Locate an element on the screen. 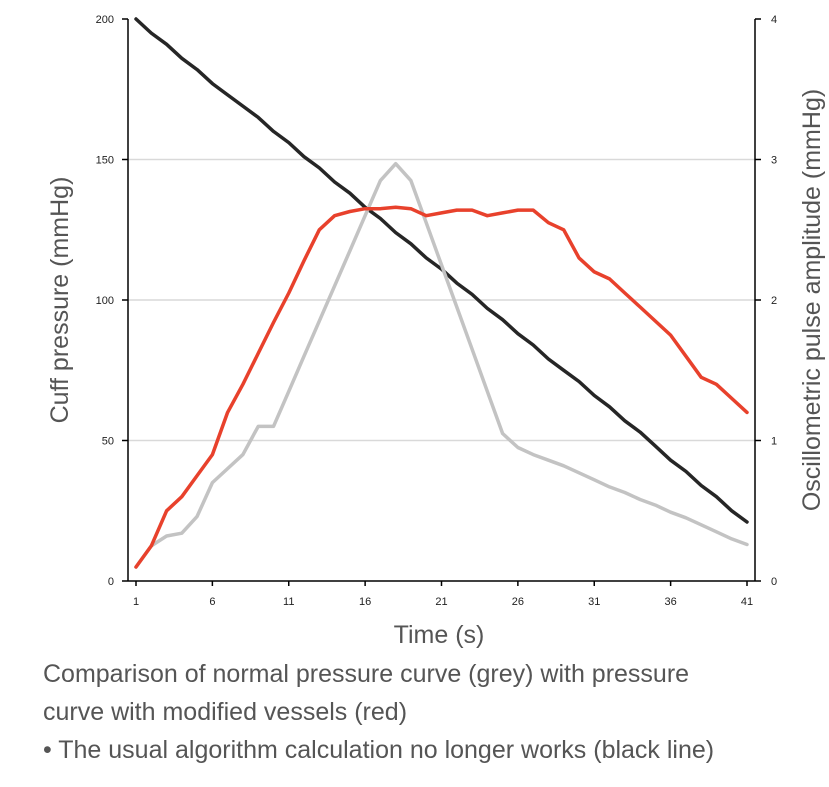  y-right-tick-label: 2 is located at coordinates (774, 301).